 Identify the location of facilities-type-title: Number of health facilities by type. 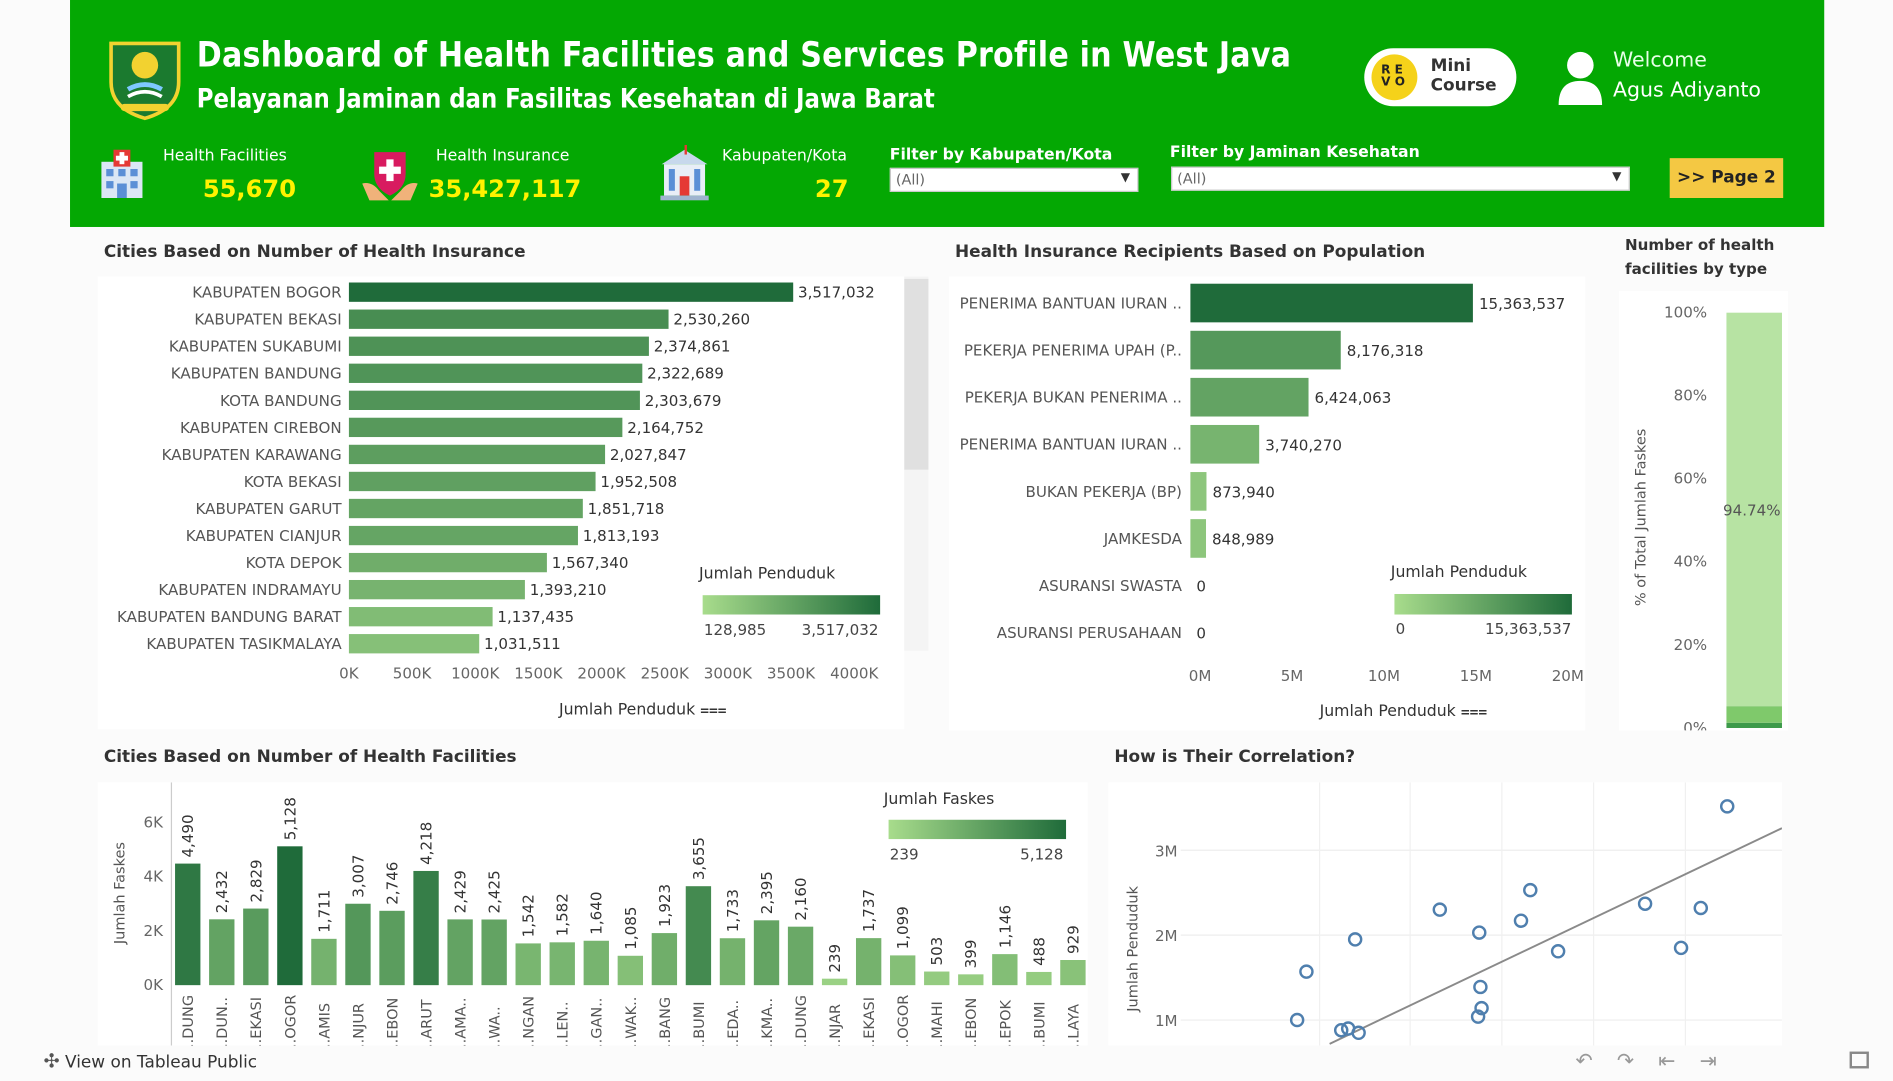
(1700, 256).